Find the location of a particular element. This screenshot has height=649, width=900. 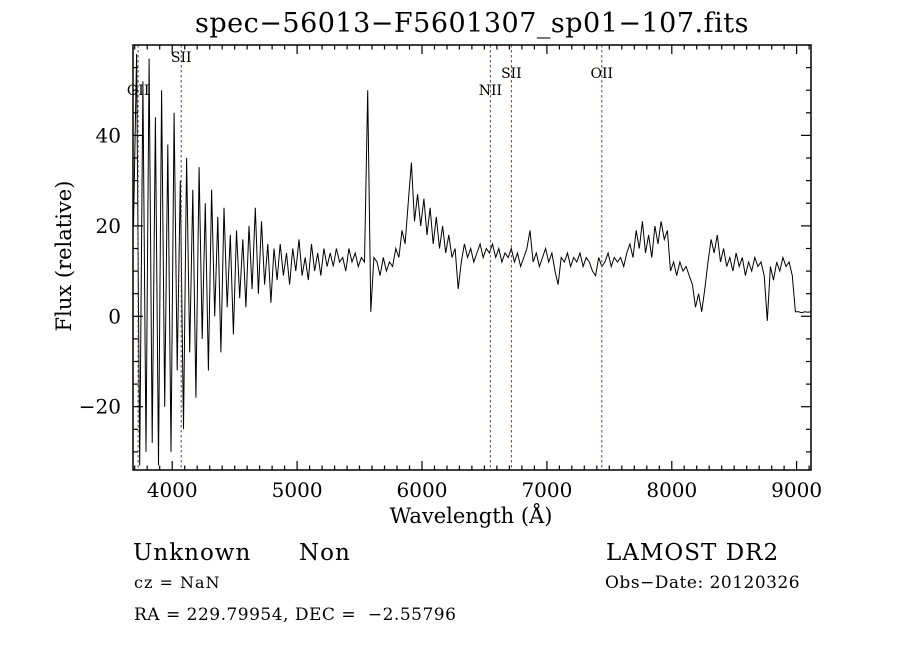

cz-label: cz = NaN is located at coordinates (177, 582).